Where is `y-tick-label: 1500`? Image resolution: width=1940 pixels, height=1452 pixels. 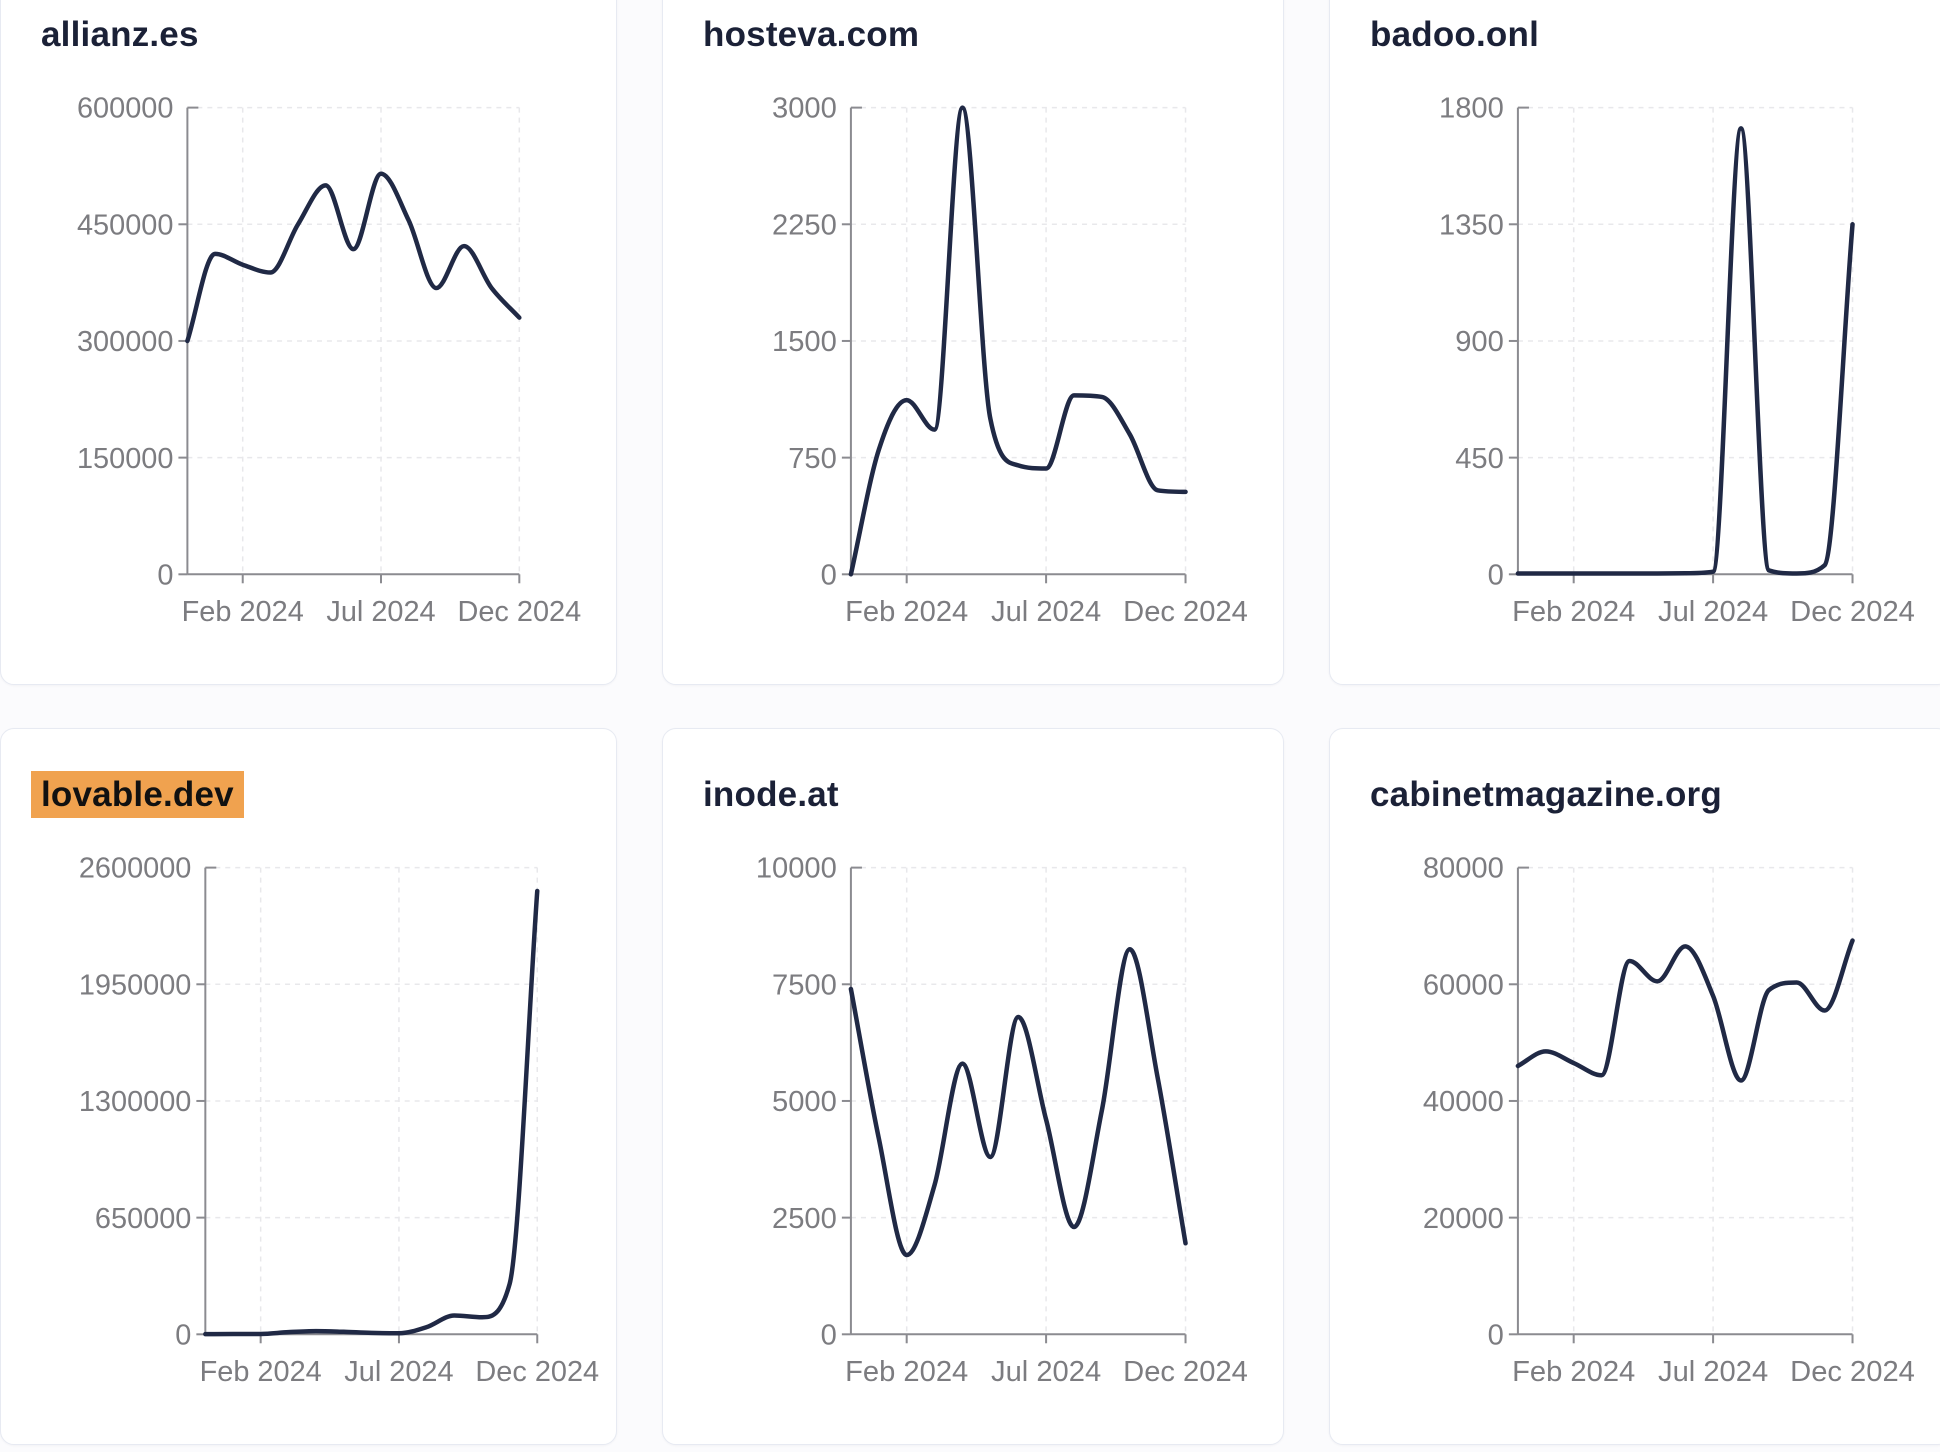 y-tick-label: 1500 is located at coordinates (804, 342).